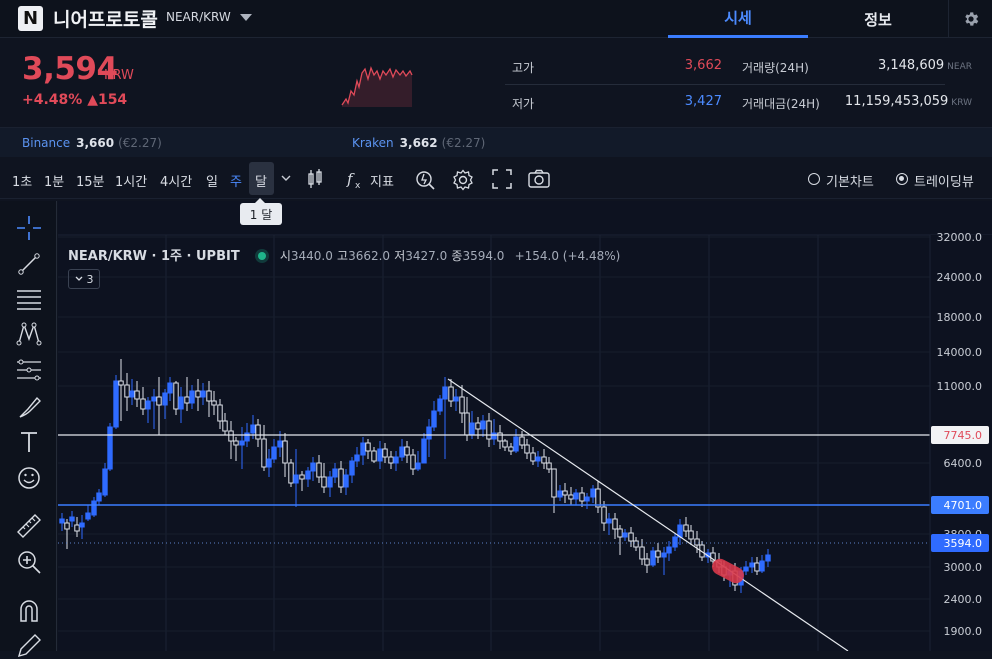 This screenshot has width=992, height=659. What do you see at coordinates (850, 182) in the screenshot?
I see `basic-chart-label: 기본차트` at bounding box center [850, 182].